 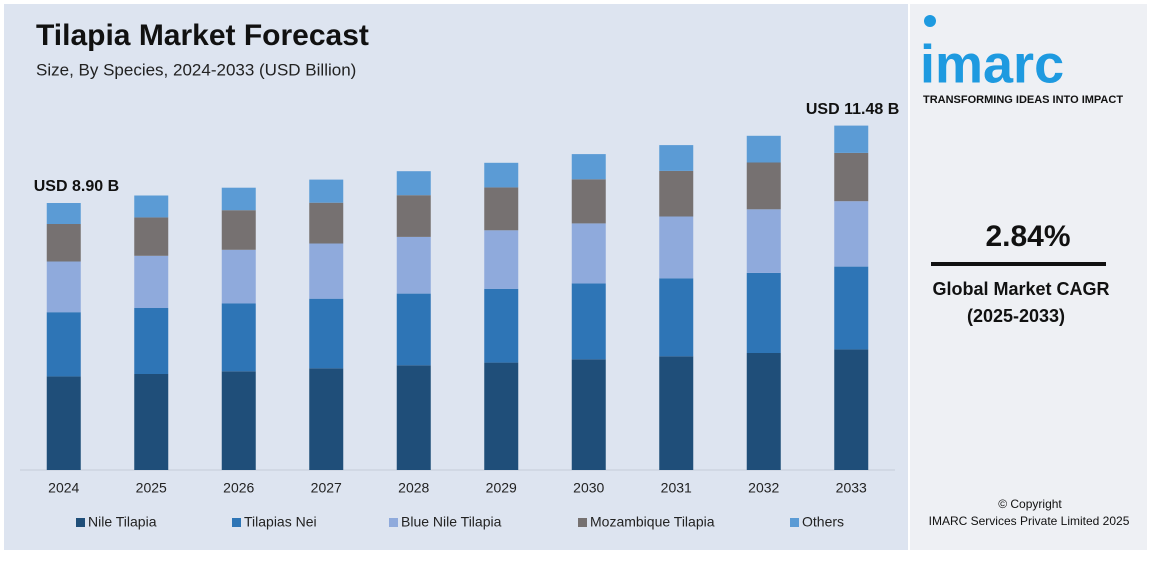 What do you see at coordinates (326, 488) in the screenshot?
I see `x-tick-label: 2027` at bounding box center [326, 488].